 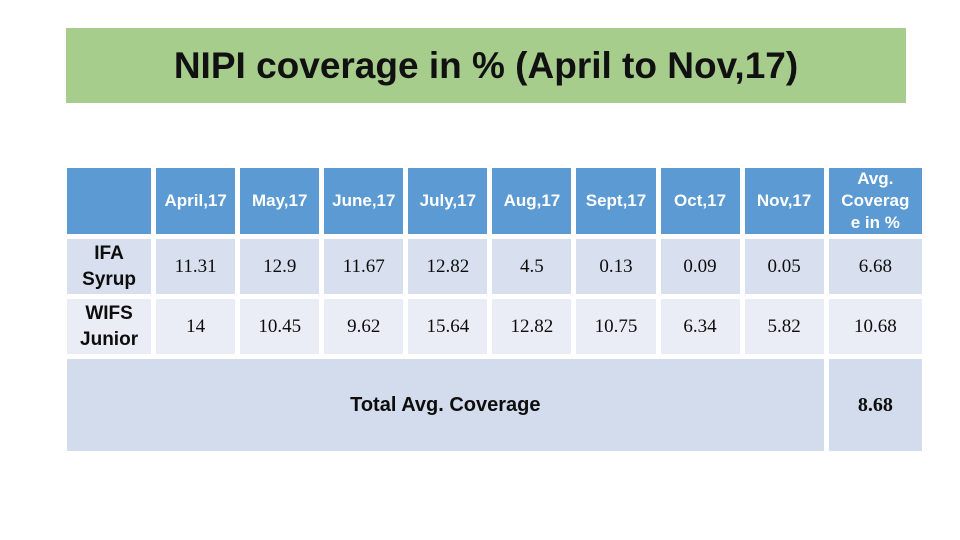 What do you see at coordinates (280, 267) in the screenshot?
I see `data-cell: 12.9` at bounding box center [280, 267].